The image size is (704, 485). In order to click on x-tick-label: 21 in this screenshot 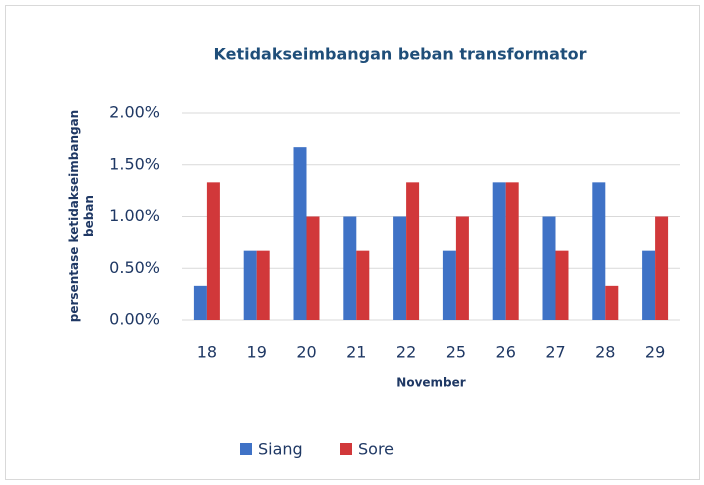, I will do `click(356, 352)`.